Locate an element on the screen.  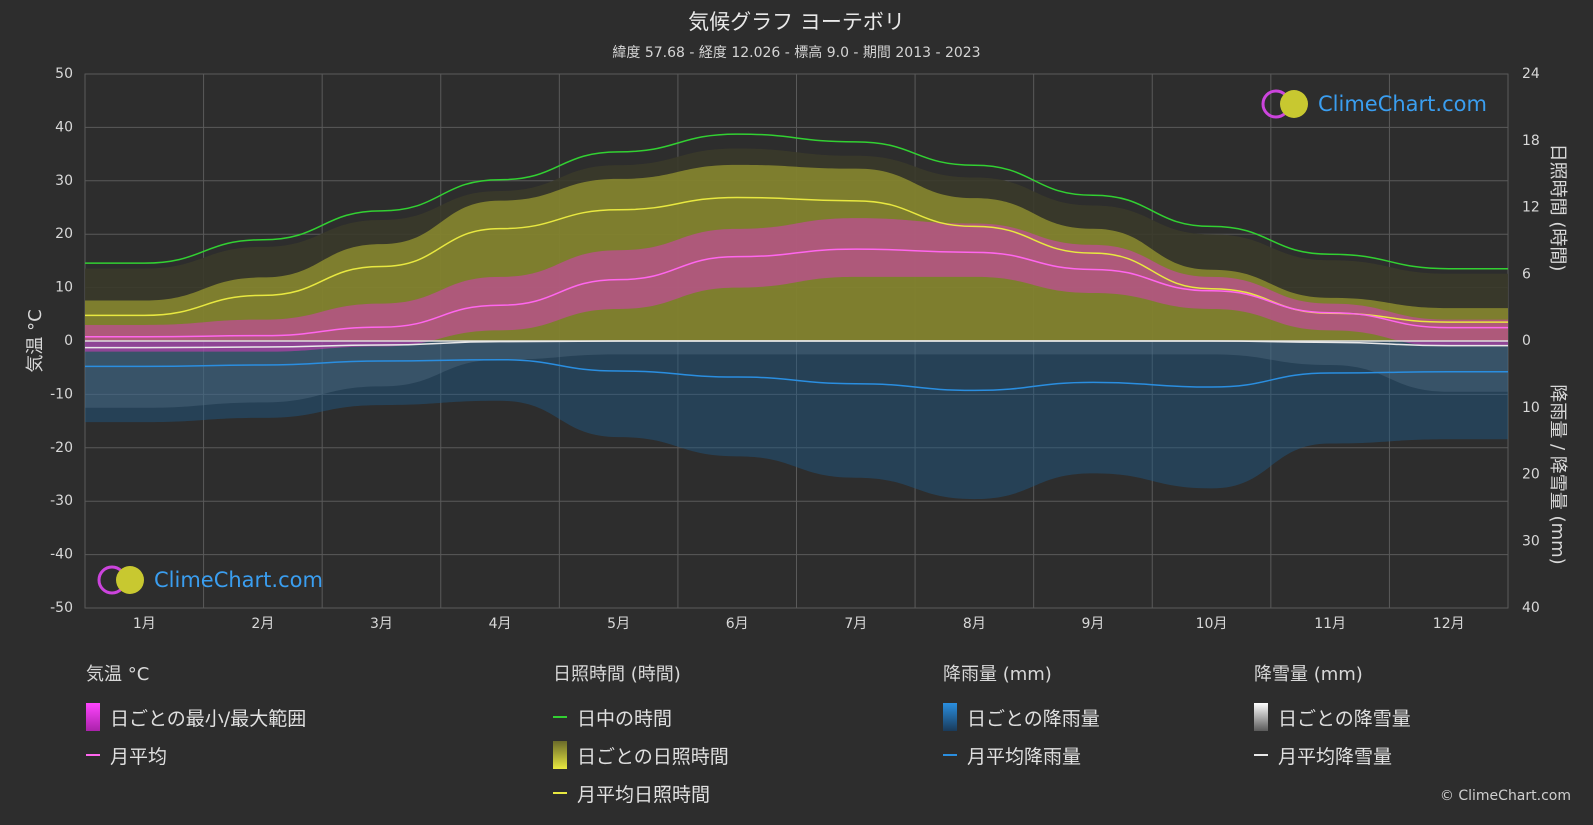
legend-item: 日ごとの日照時間 is located at coordinates (641, 755).